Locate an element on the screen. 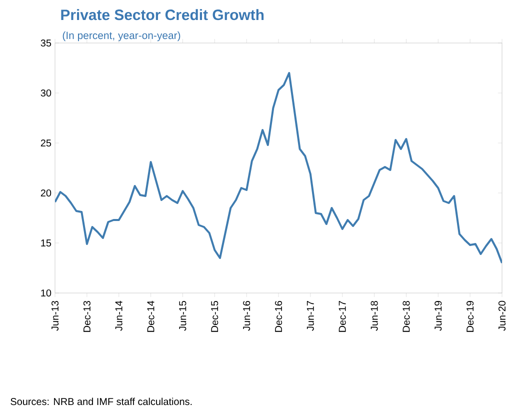  chart-title: Private Sector Credit Growth is located at coordinates (162, 14).